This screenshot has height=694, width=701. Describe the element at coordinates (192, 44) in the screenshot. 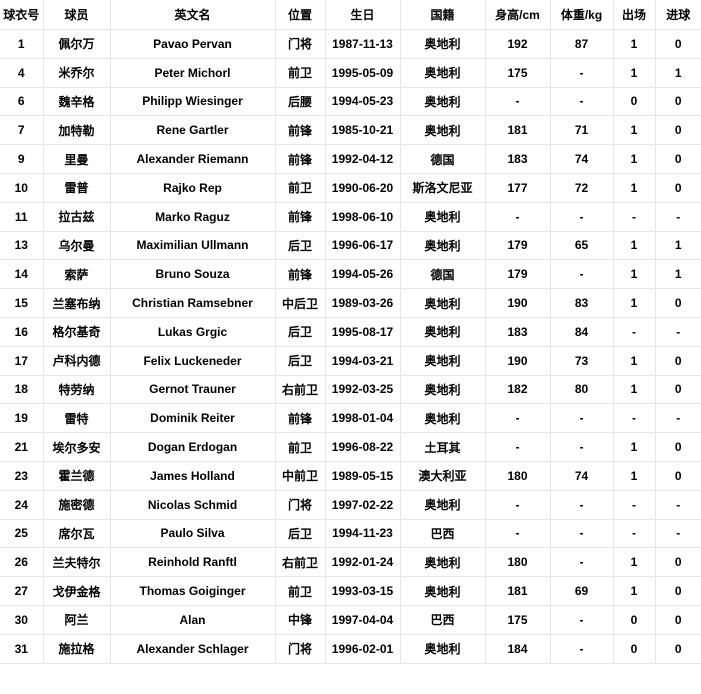

I see `cell-player-name-en: Pavao Pervan` at that location.